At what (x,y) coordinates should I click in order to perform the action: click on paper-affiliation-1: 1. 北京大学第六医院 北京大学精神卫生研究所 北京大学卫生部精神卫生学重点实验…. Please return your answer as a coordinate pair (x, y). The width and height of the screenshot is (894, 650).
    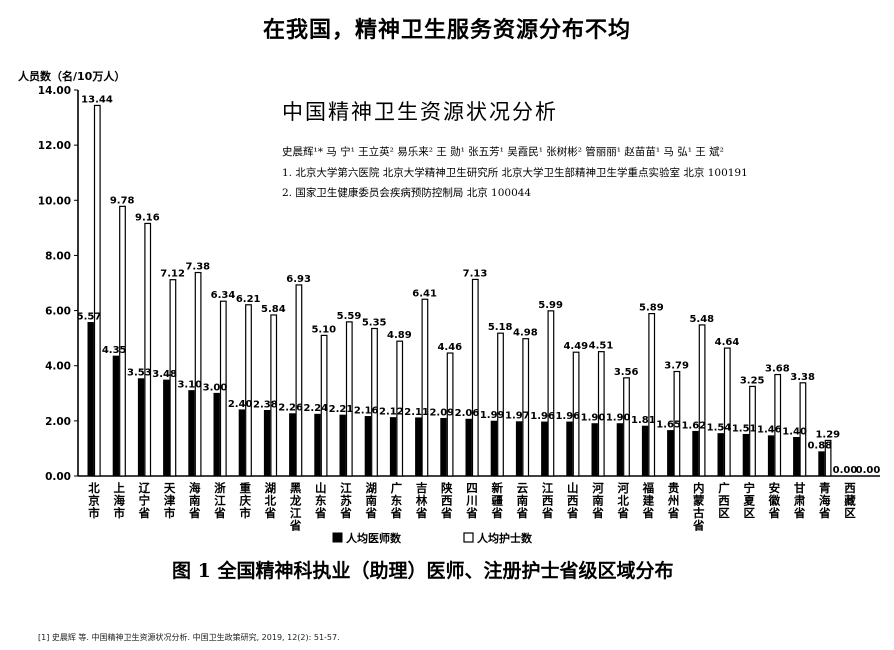
    Looking at the image, I should click on (515, 173).